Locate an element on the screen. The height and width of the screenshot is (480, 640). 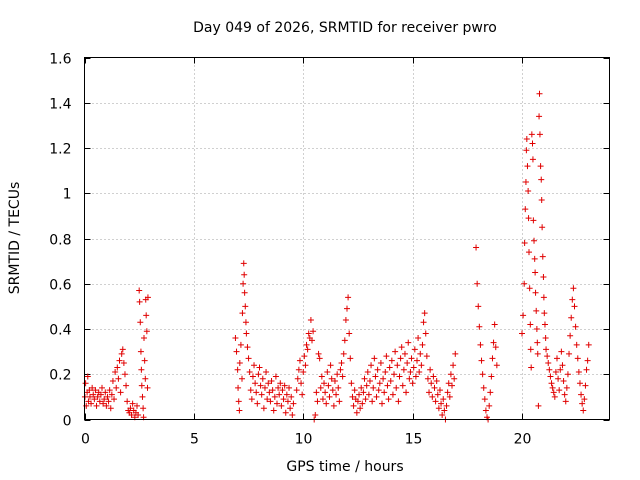
y-tick-label: 0.8 is located at coordinates (60, 241).